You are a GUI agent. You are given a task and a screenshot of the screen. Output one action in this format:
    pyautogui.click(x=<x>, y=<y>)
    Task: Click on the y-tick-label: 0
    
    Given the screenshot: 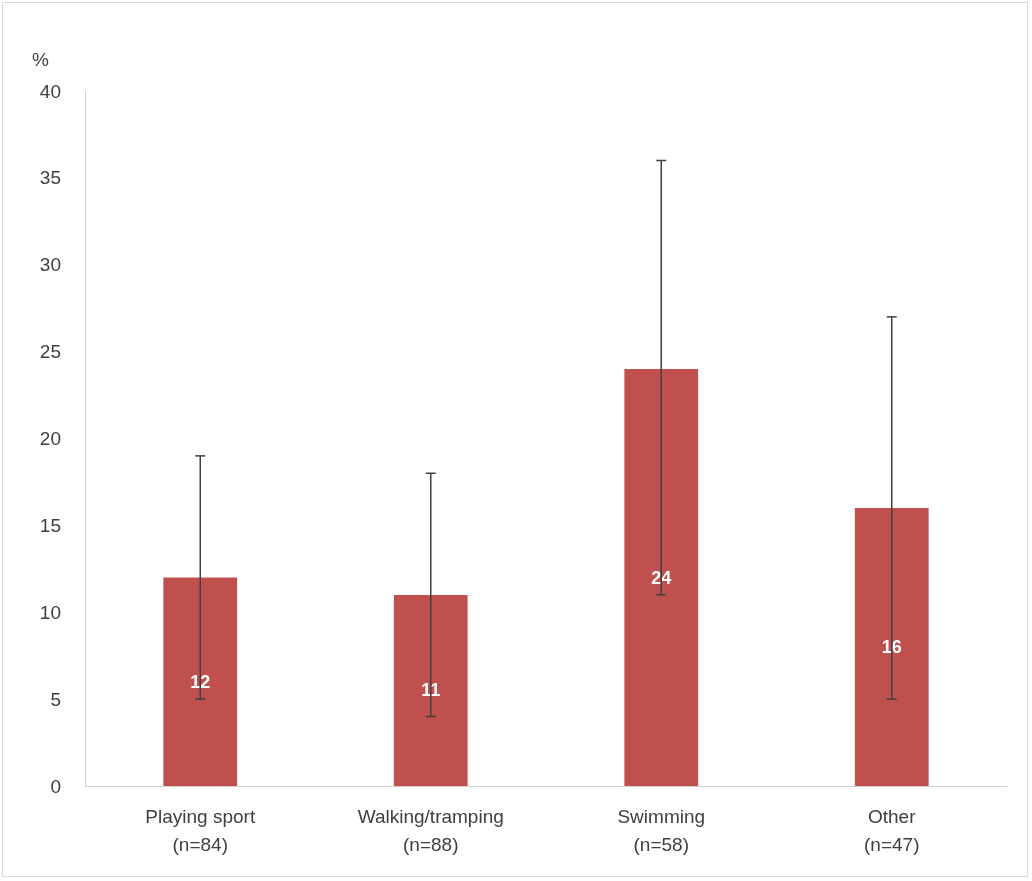 What is the action you would take?
    pyautogui.click(x=55, y=786)
    